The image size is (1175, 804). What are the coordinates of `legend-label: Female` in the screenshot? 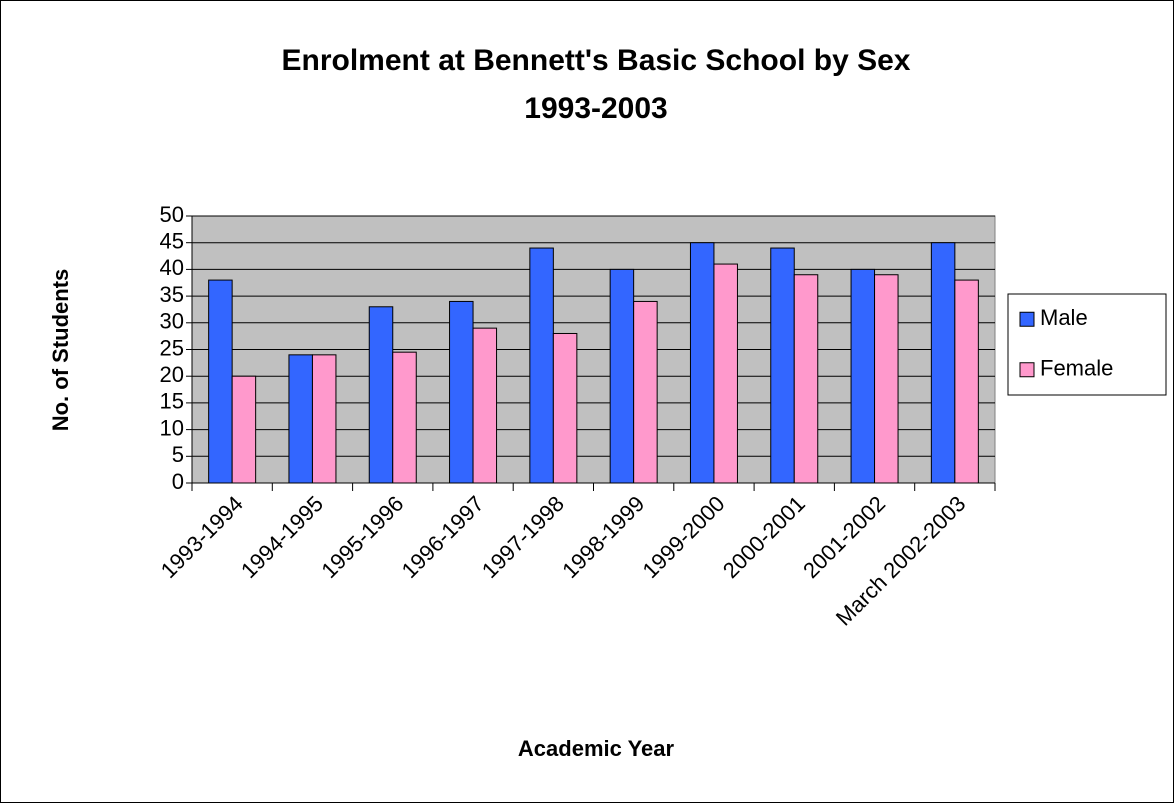 It's located at (1076, 368).